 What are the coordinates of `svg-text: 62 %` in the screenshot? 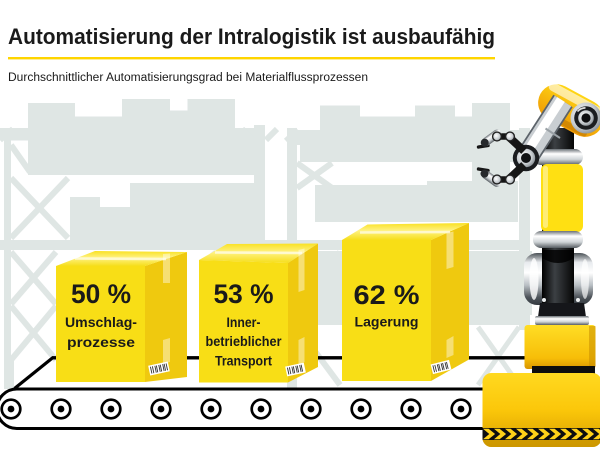 It's located at (387, 295).